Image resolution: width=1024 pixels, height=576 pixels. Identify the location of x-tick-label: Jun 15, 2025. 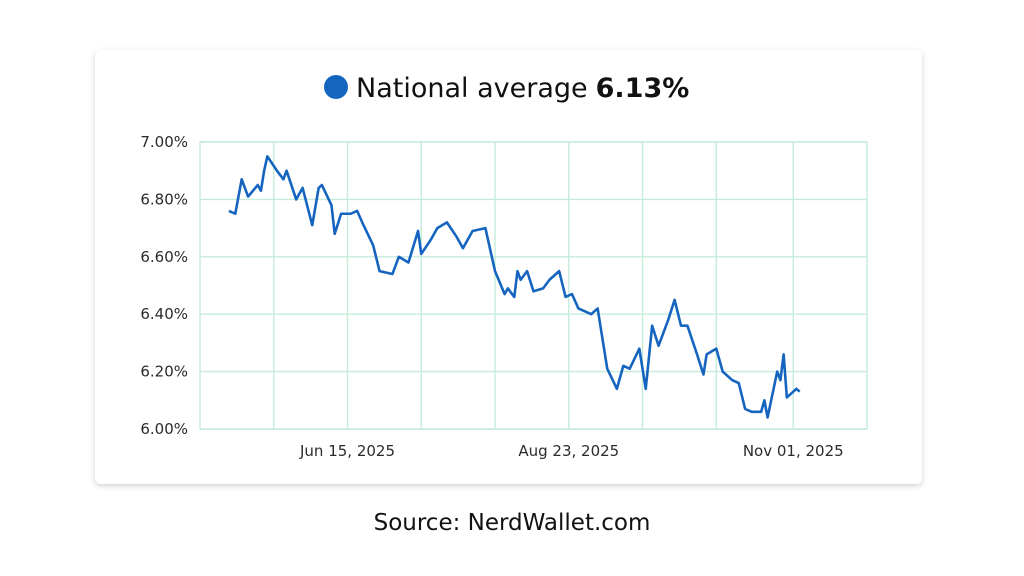
(347, 451).